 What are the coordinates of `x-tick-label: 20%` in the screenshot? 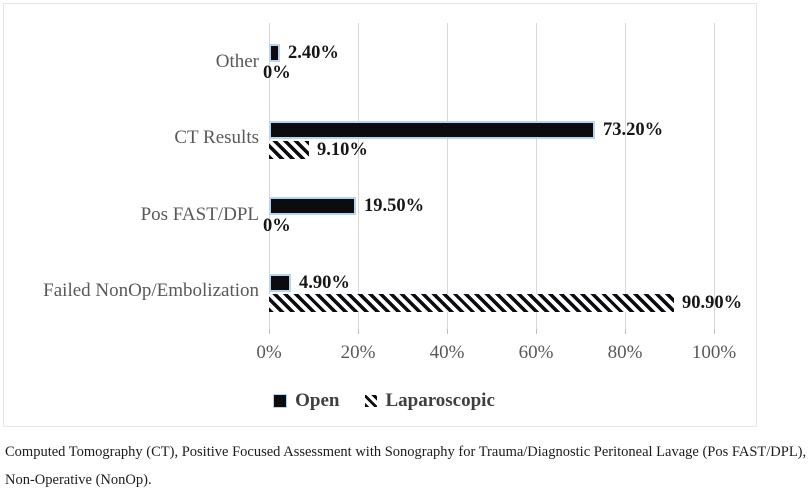 It's located at (358, 352).